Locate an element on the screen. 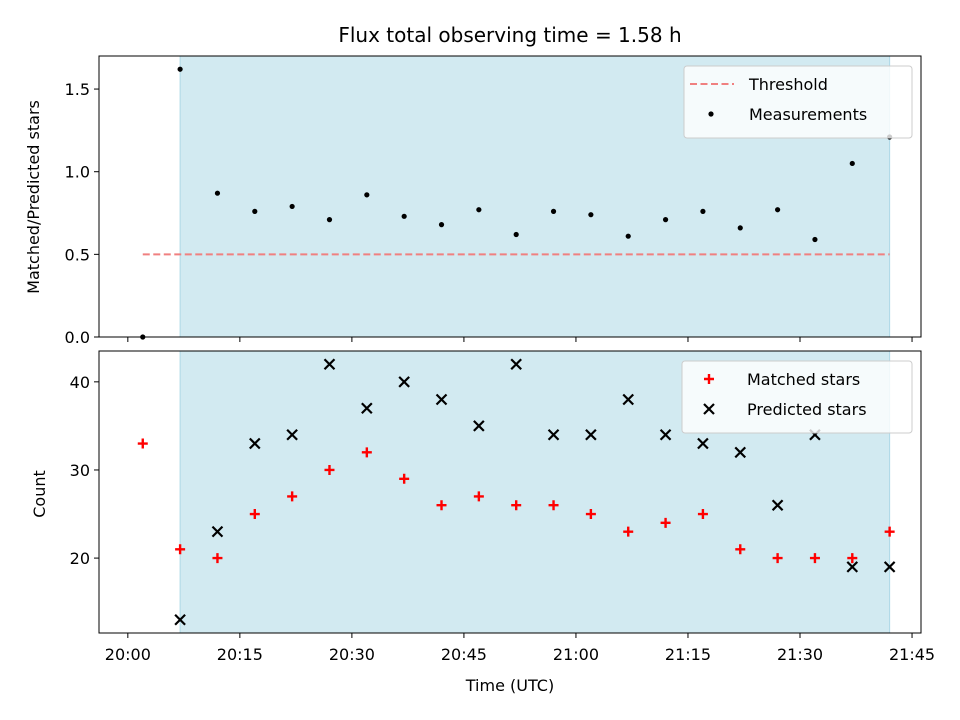 The width and height of the screenshot is (960, 720). top-legend-label: Measurements is located at coordinates (808, 114).